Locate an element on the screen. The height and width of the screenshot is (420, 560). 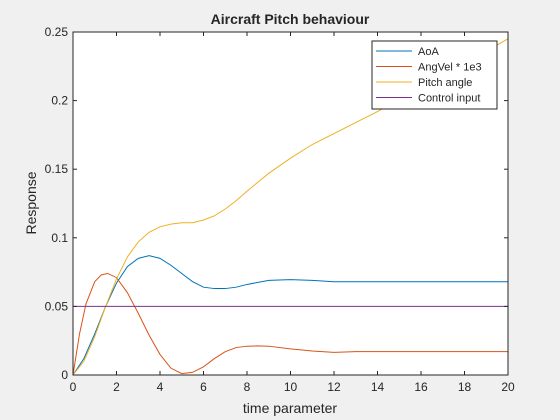
y-axis-label: Response is located at coordinates (31, 202).